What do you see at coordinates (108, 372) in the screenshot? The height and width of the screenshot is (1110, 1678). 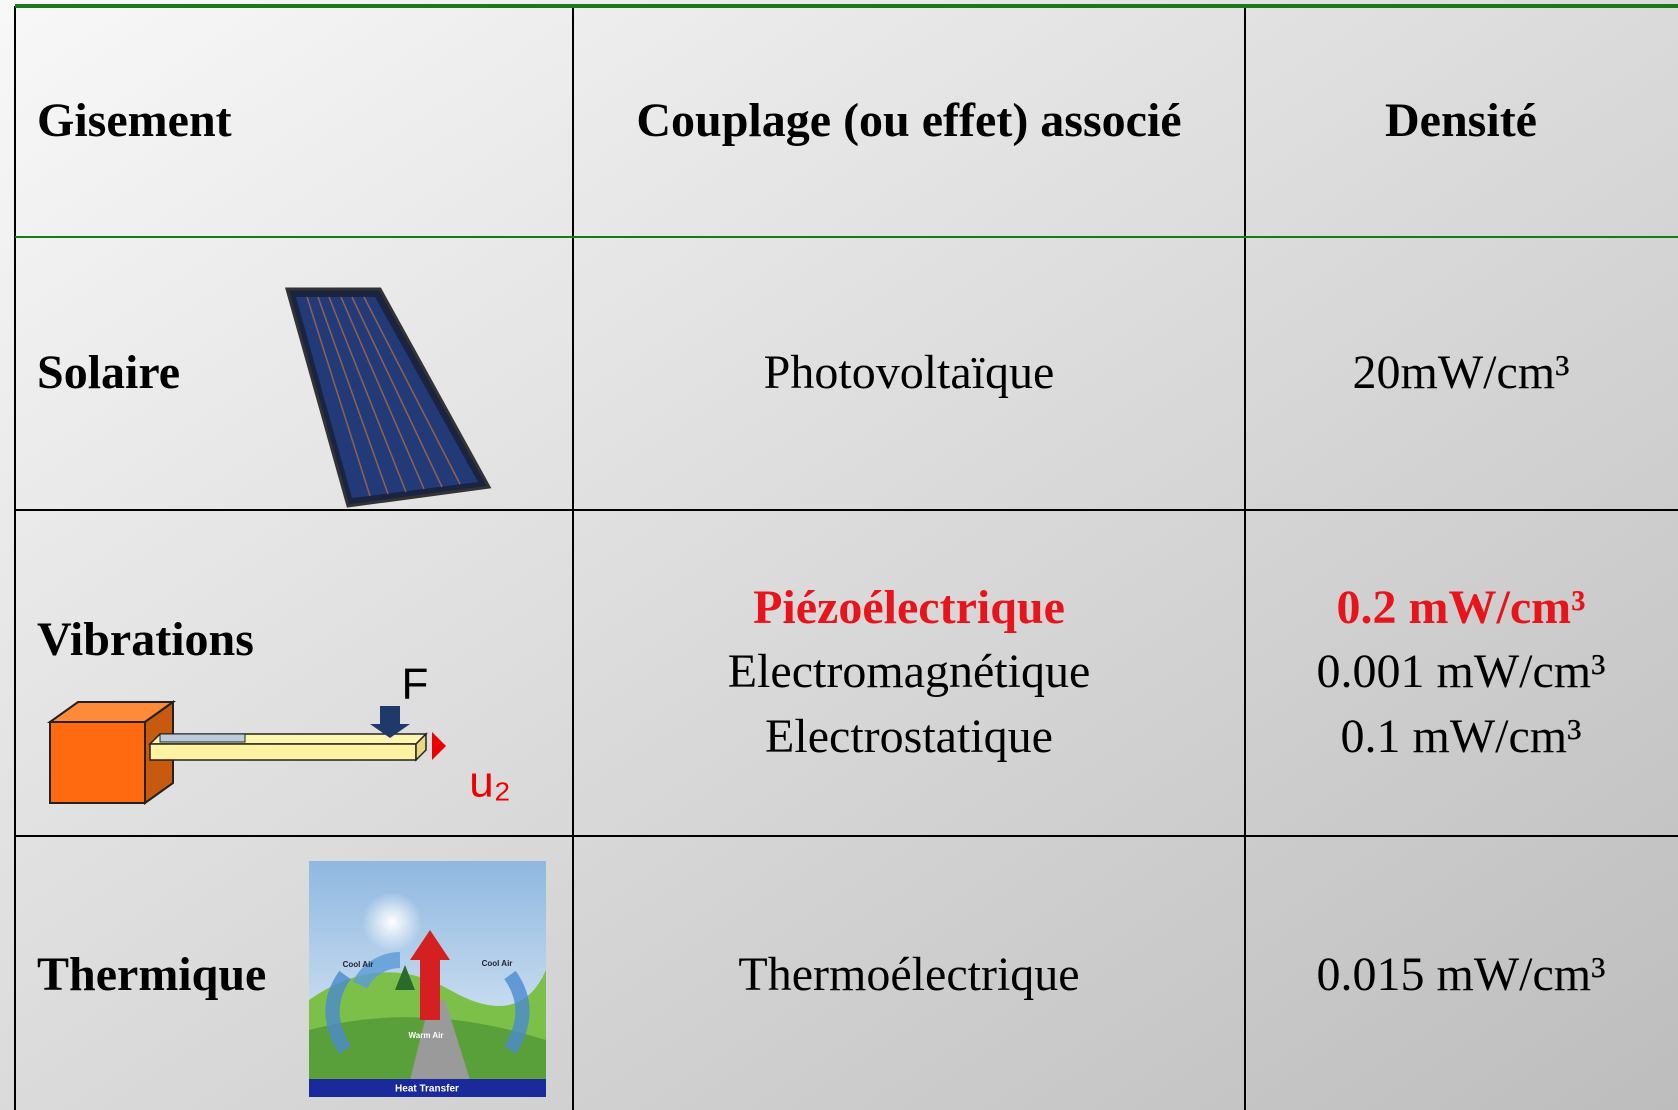 I see `source-cell: Solaire` at bounding box center [108, 372].